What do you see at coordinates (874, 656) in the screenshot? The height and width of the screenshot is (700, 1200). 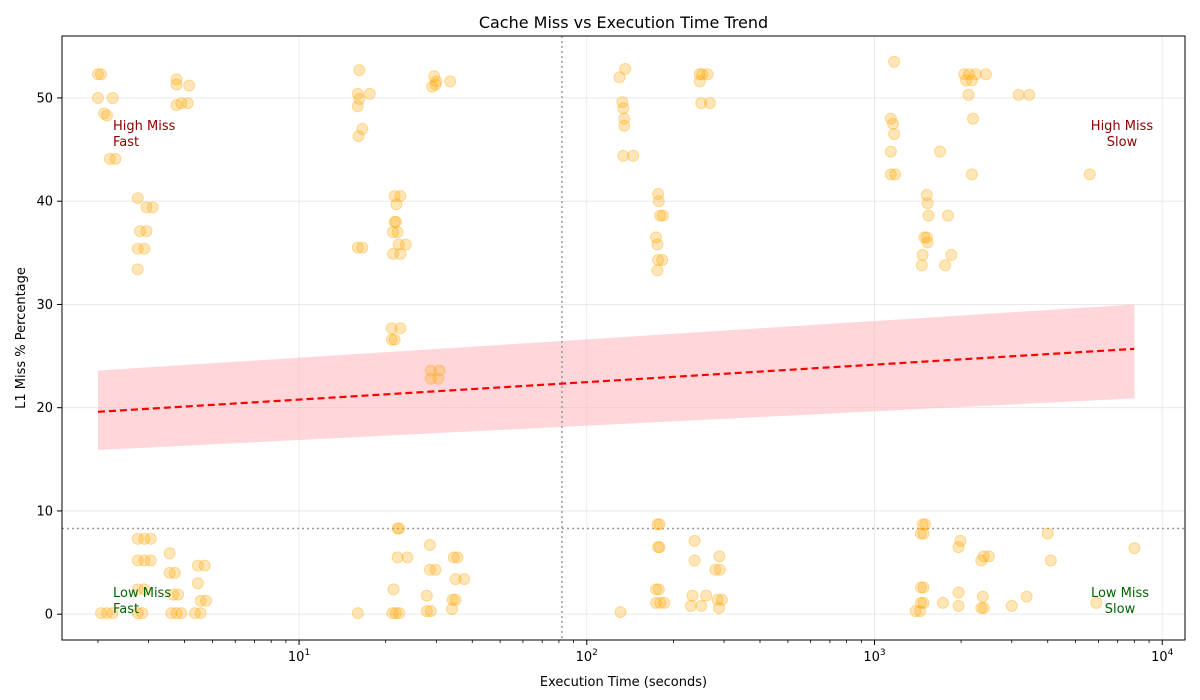 I see `x-tick-label: 103` at bounding box center [874, 656].